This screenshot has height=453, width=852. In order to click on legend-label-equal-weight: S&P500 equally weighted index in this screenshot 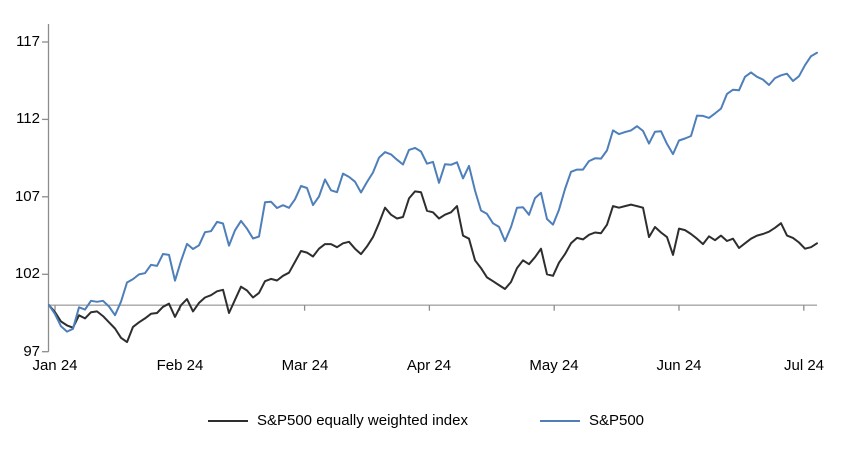, I will do `click(362, 420)`.